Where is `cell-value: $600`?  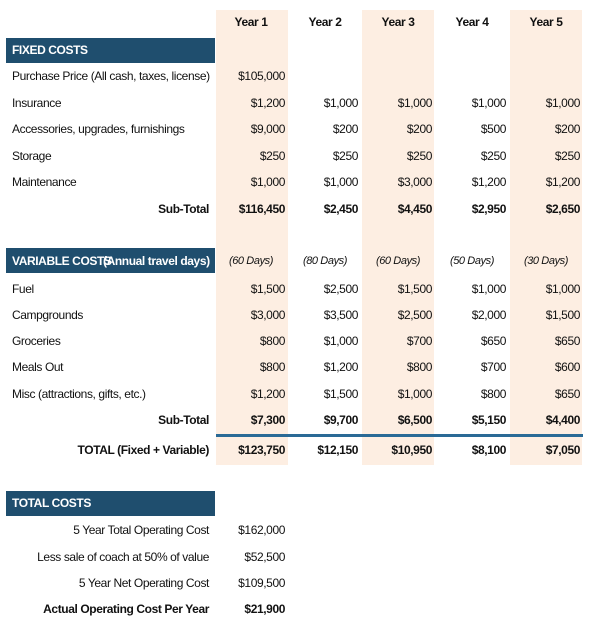 cell-value: $600 is located at coordinates (567, 367).